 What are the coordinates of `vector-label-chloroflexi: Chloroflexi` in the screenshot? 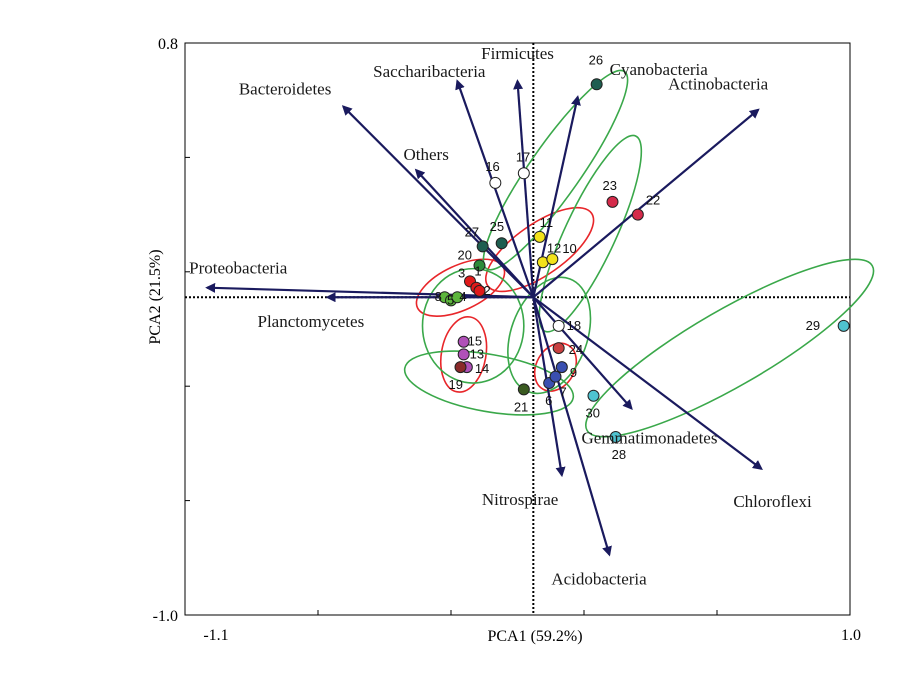 It's located at (772, 501).